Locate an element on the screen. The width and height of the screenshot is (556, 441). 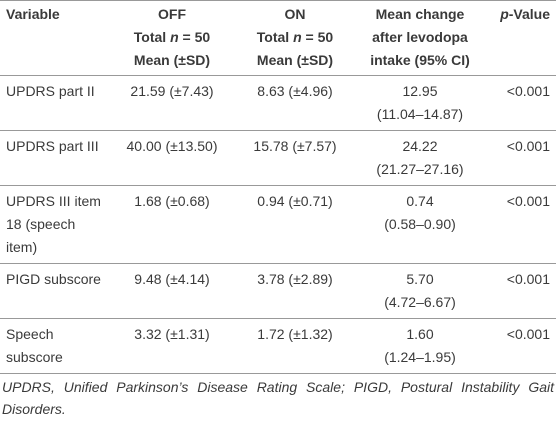
cell: 0.74 (0.58–0.90) is located at coordinates (420, 225).